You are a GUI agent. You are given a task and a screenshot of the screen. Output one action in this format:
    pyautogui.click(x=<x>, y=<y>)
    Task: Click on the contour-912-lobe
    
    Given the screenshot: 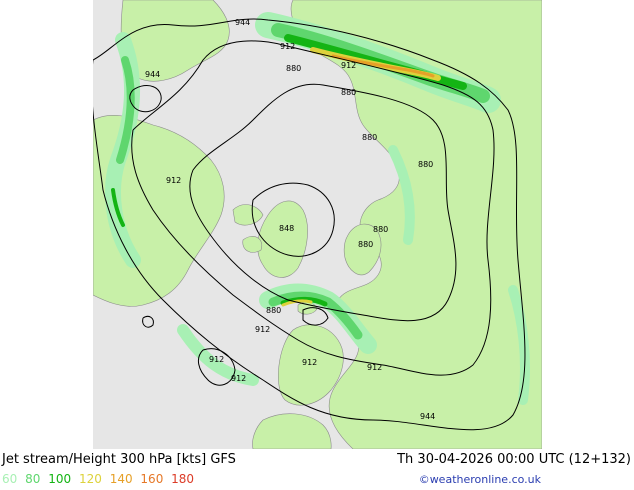 What is the action you would take?
    pyautogui.click(x=216, y=367)
    